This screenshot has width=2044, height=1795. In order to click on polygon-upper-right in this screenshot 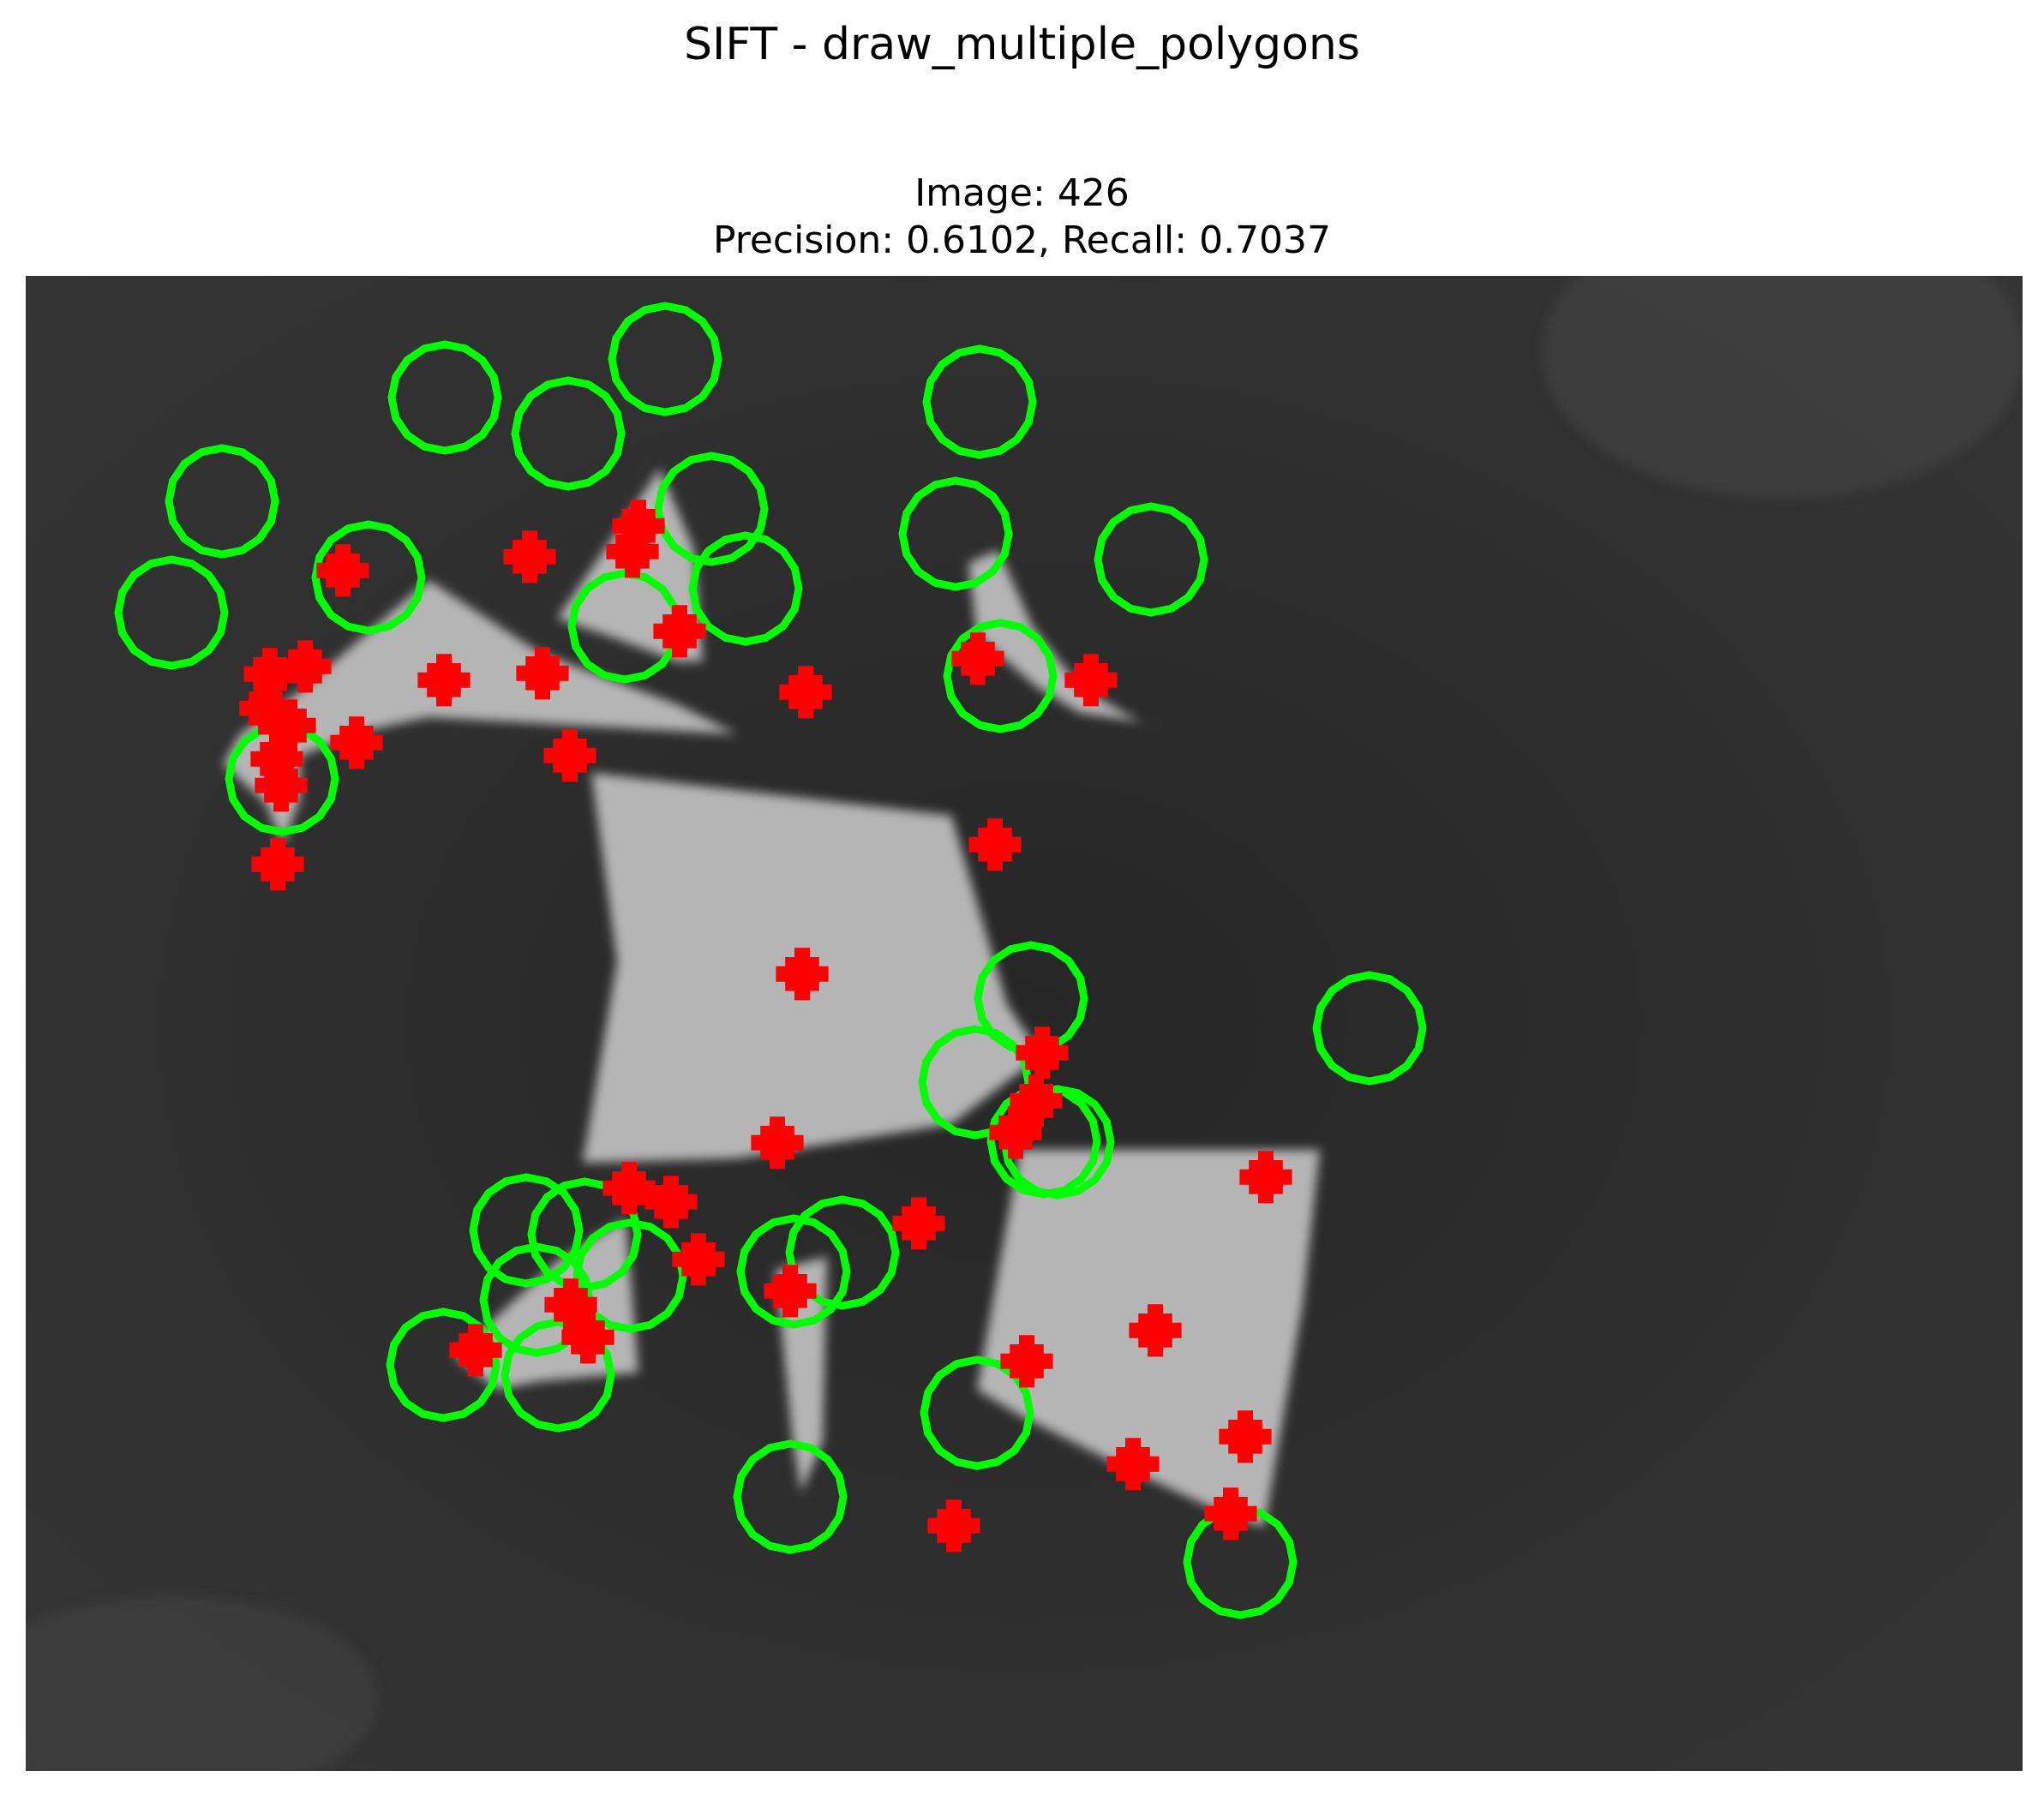, I will do `click(1067, 638)`.